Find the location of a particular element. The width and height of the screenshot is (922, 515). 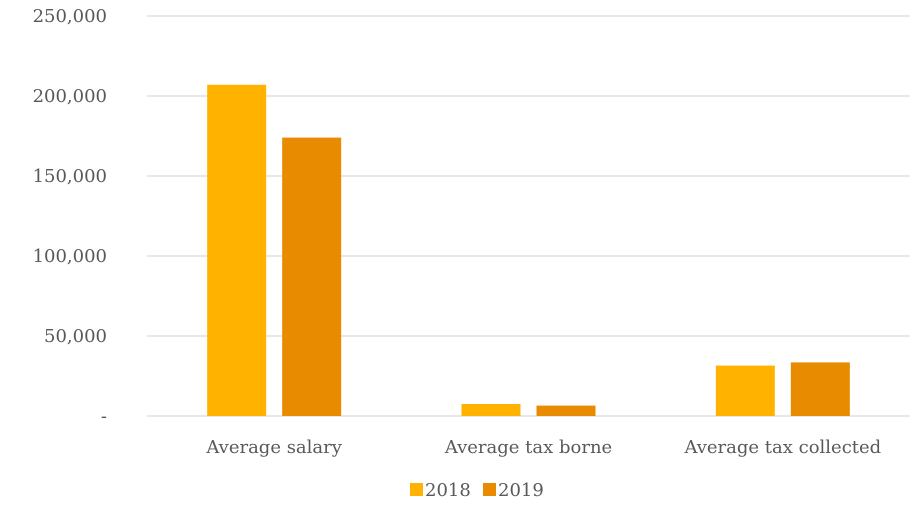

y-tick-label: 50,000 is located at coordinates (75, 336).